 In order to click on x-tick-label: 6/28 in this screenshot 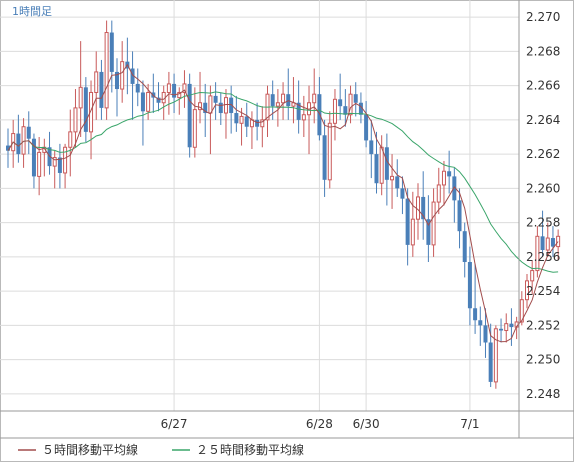, I will do `click(319, 424)`.